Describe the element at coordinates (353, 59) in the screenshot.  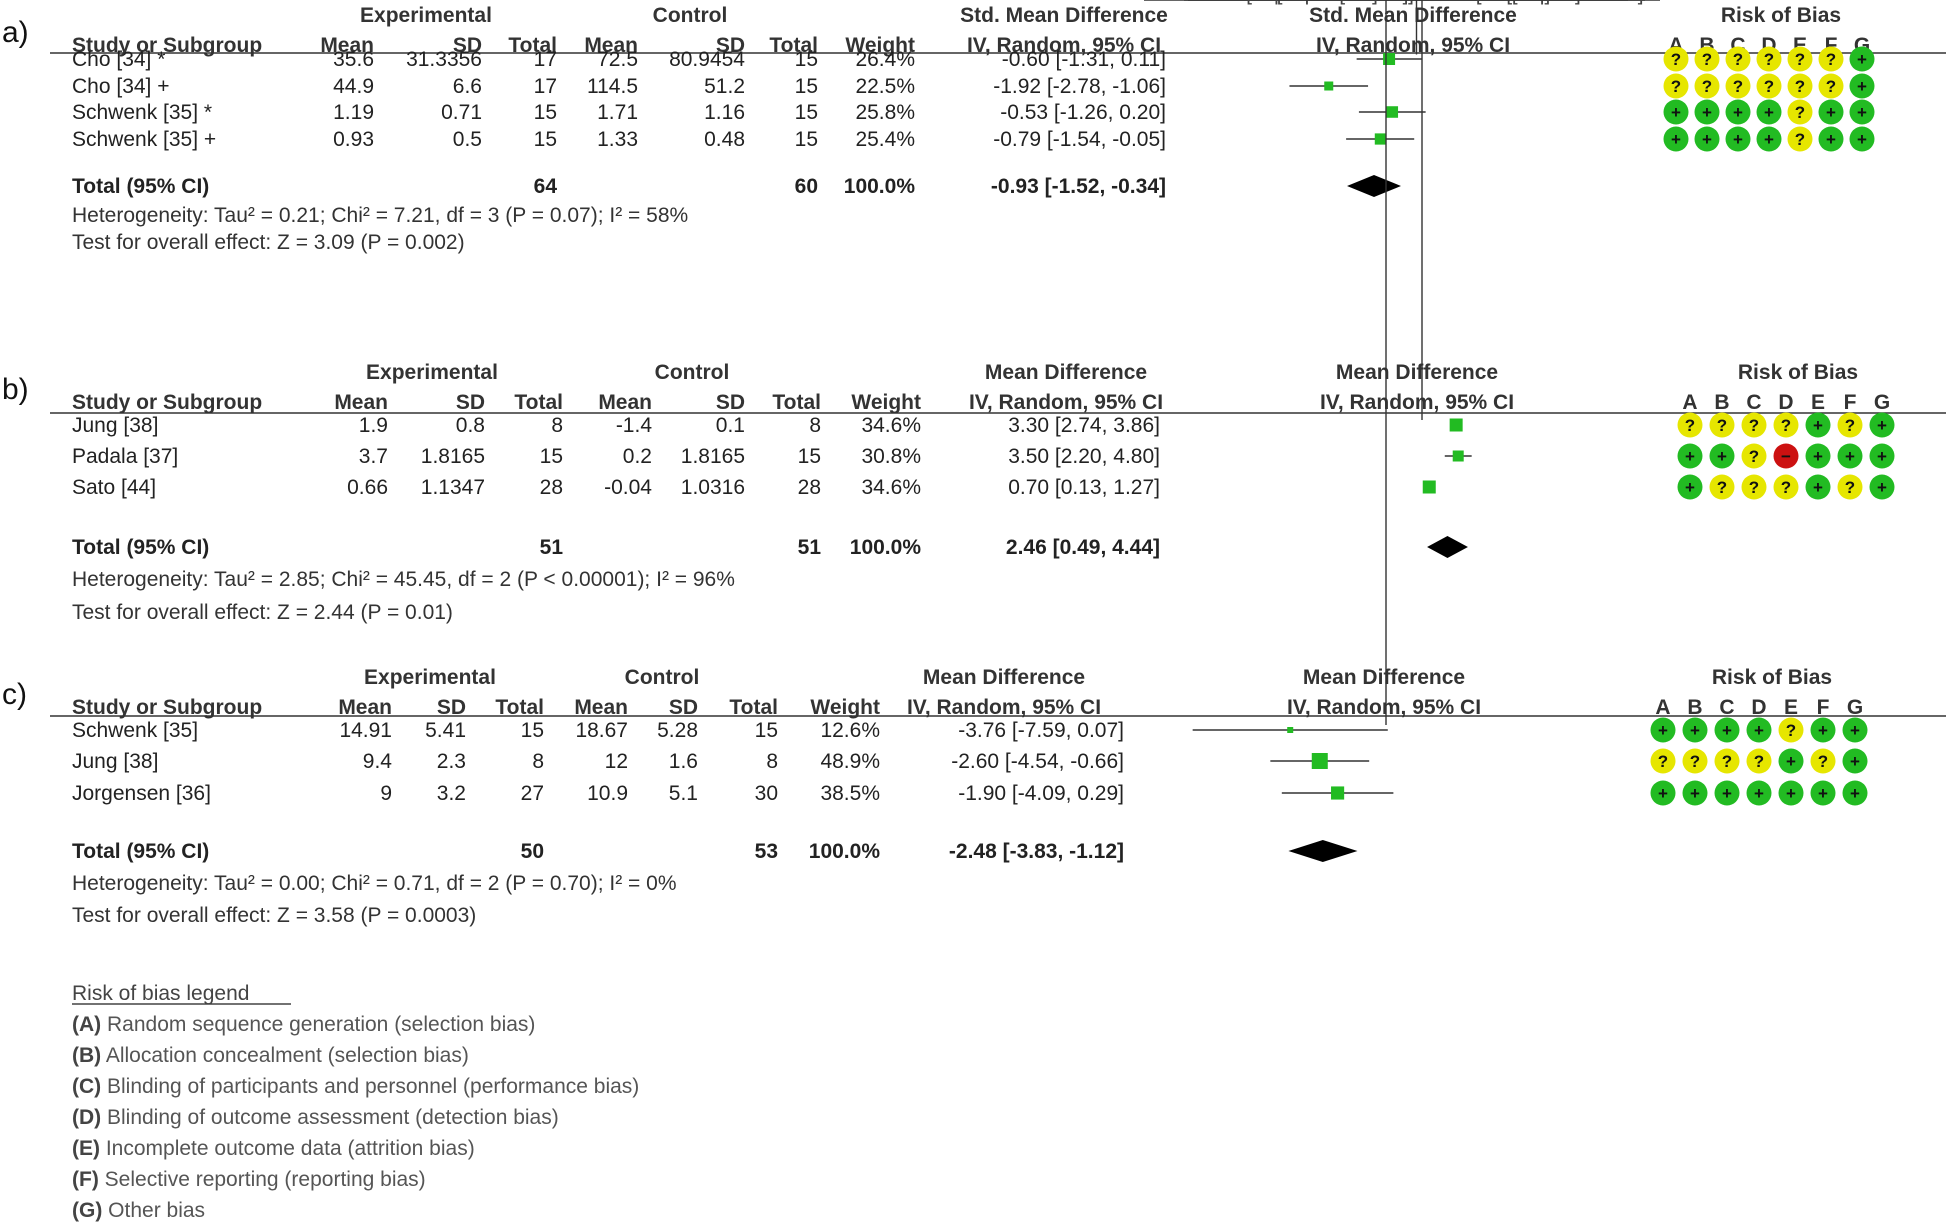
I see `exp-mean-value: 35.6` at that location.